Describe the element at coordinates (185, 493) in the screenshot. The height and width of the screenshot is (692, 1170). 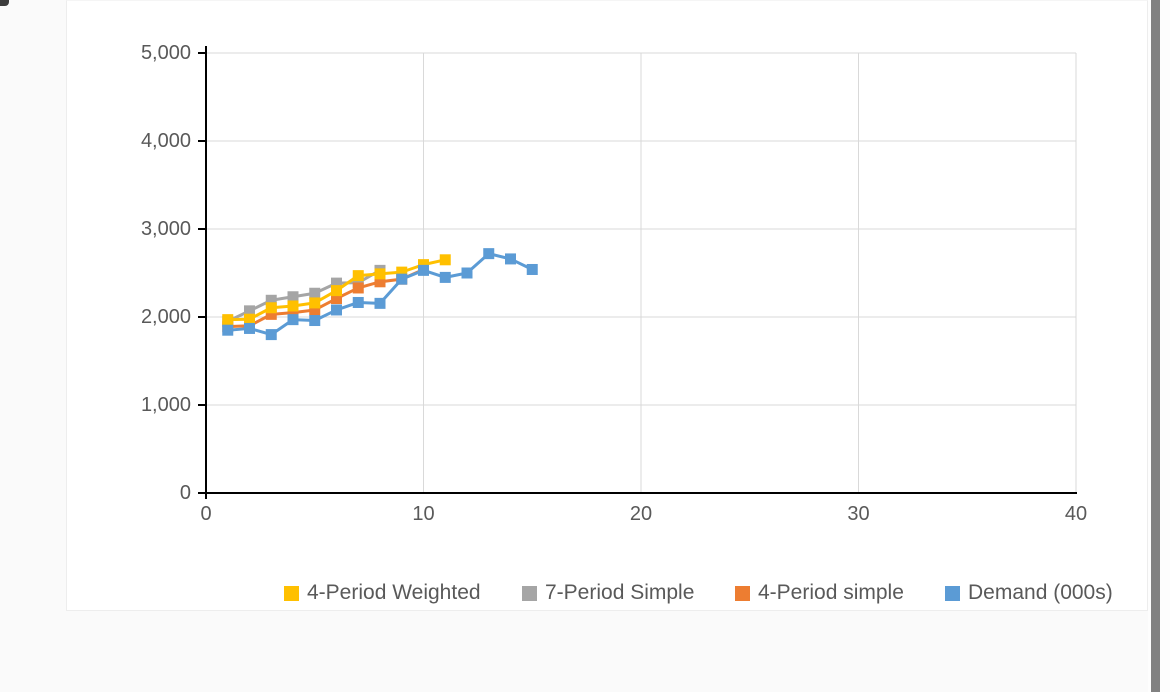
I see `y-axis-tick-label: 0` at that location.